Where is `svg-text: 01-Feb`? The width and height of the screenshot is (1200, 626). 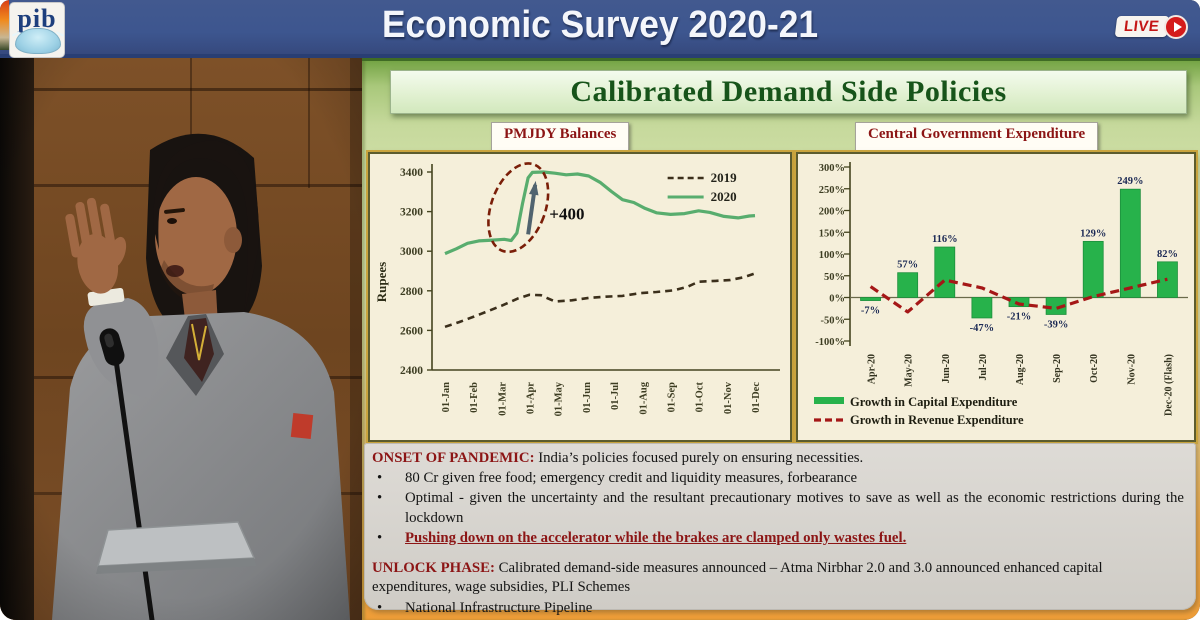 svg-text: 01-Feb is located at coordinates (474, 397).